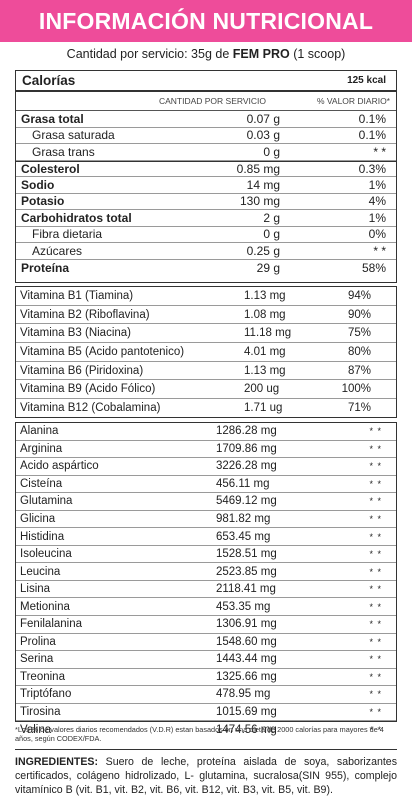 This screenshot has width=412, height=809. Describe the element at coordinates (76, 217) in the screenshot. I see `nutrient-name: Carbohidratos total` at that location.